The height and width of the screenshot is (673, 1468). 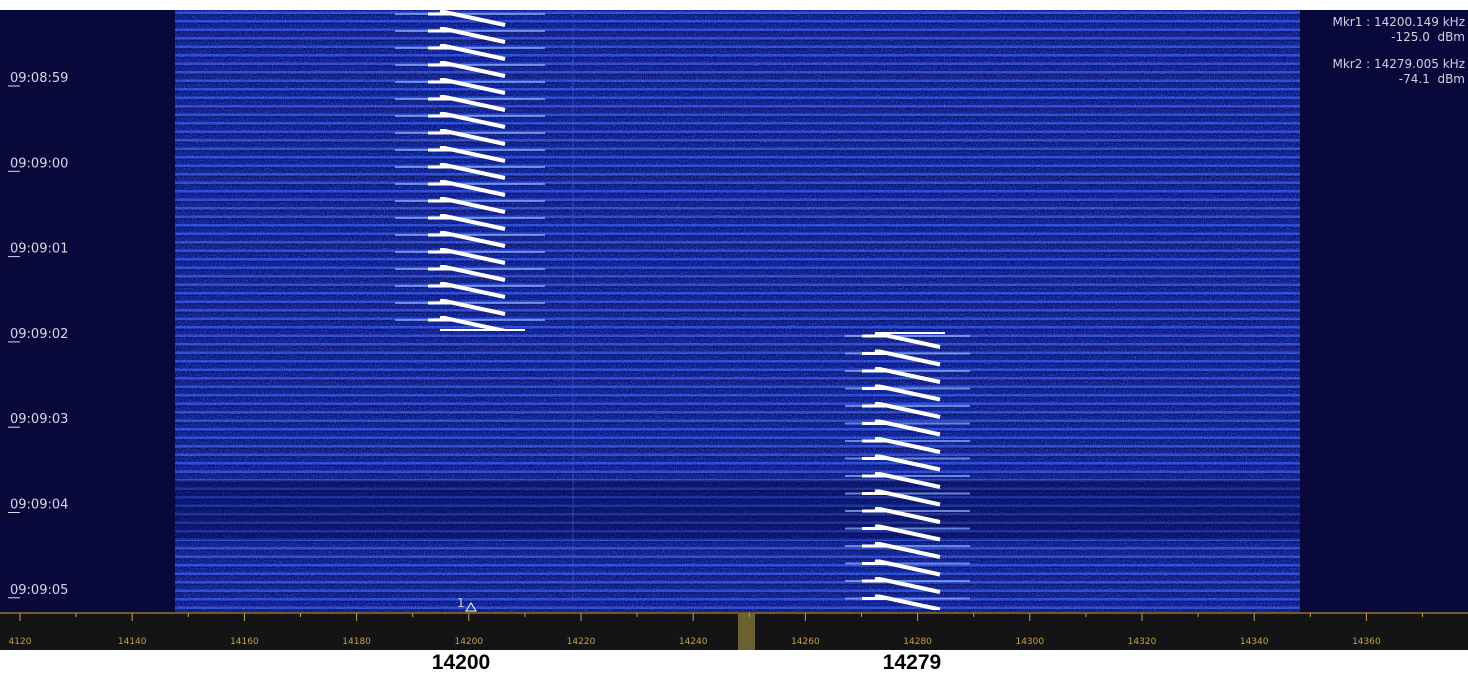 I want to click on tuning-band, so click(x=746, y=631).